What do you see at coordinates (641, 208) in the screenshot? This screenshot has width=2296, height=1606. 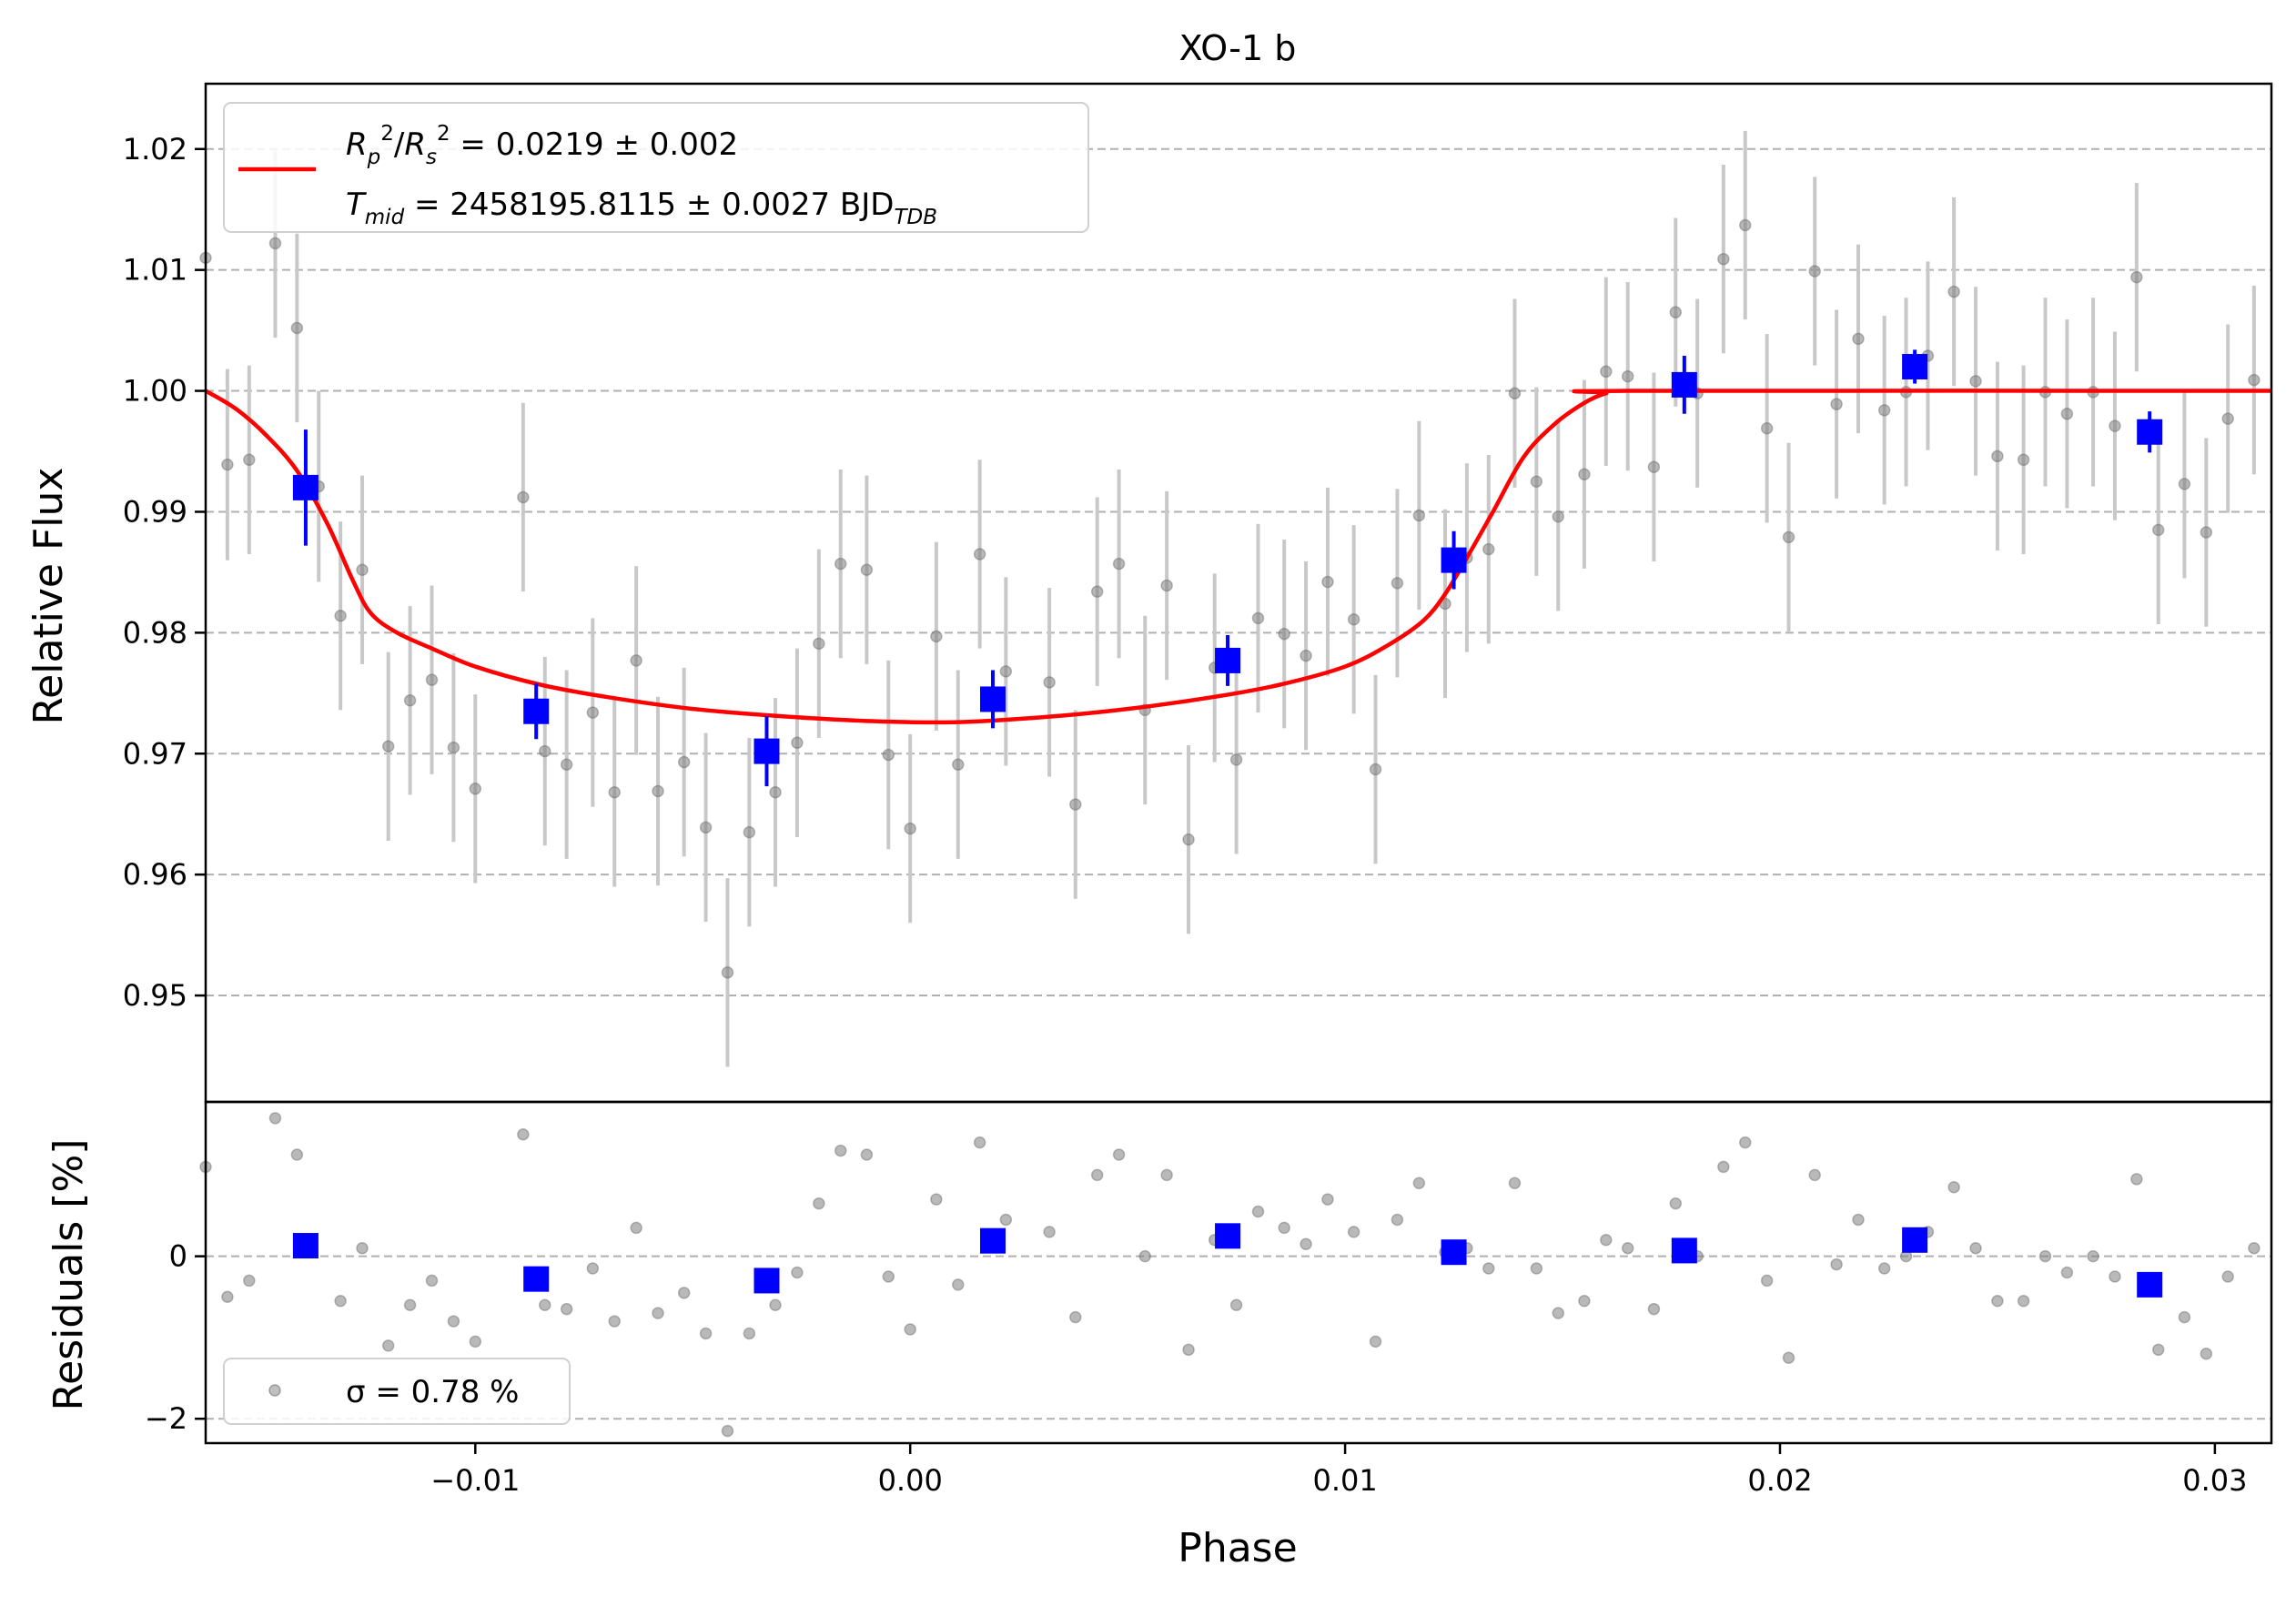 I see `legend-tmid: Tmid = 2458195.8115 ± 0.0027 BJDTDB` at bounding box center [641, 208].